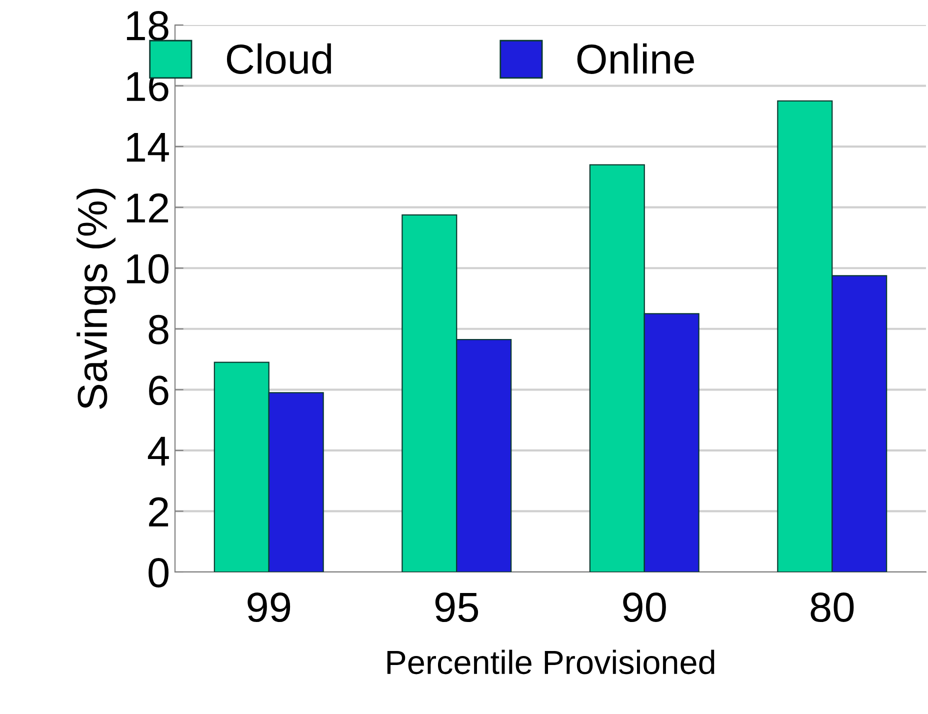  Describe the element at coordinates (456, 607) in the screenshot. I see `x-tick-label: 95` at that location.